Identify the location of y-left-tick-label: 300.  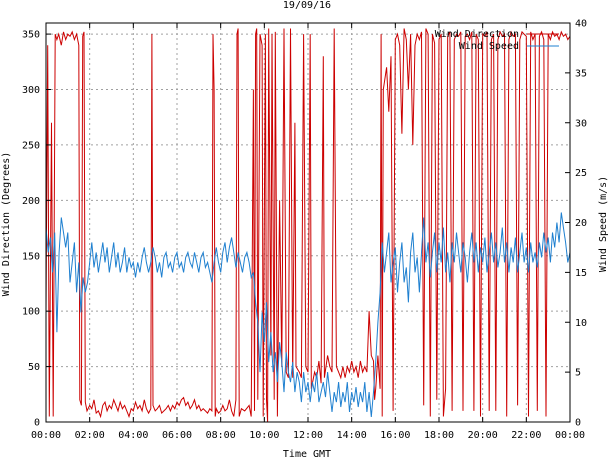
(31, 90).